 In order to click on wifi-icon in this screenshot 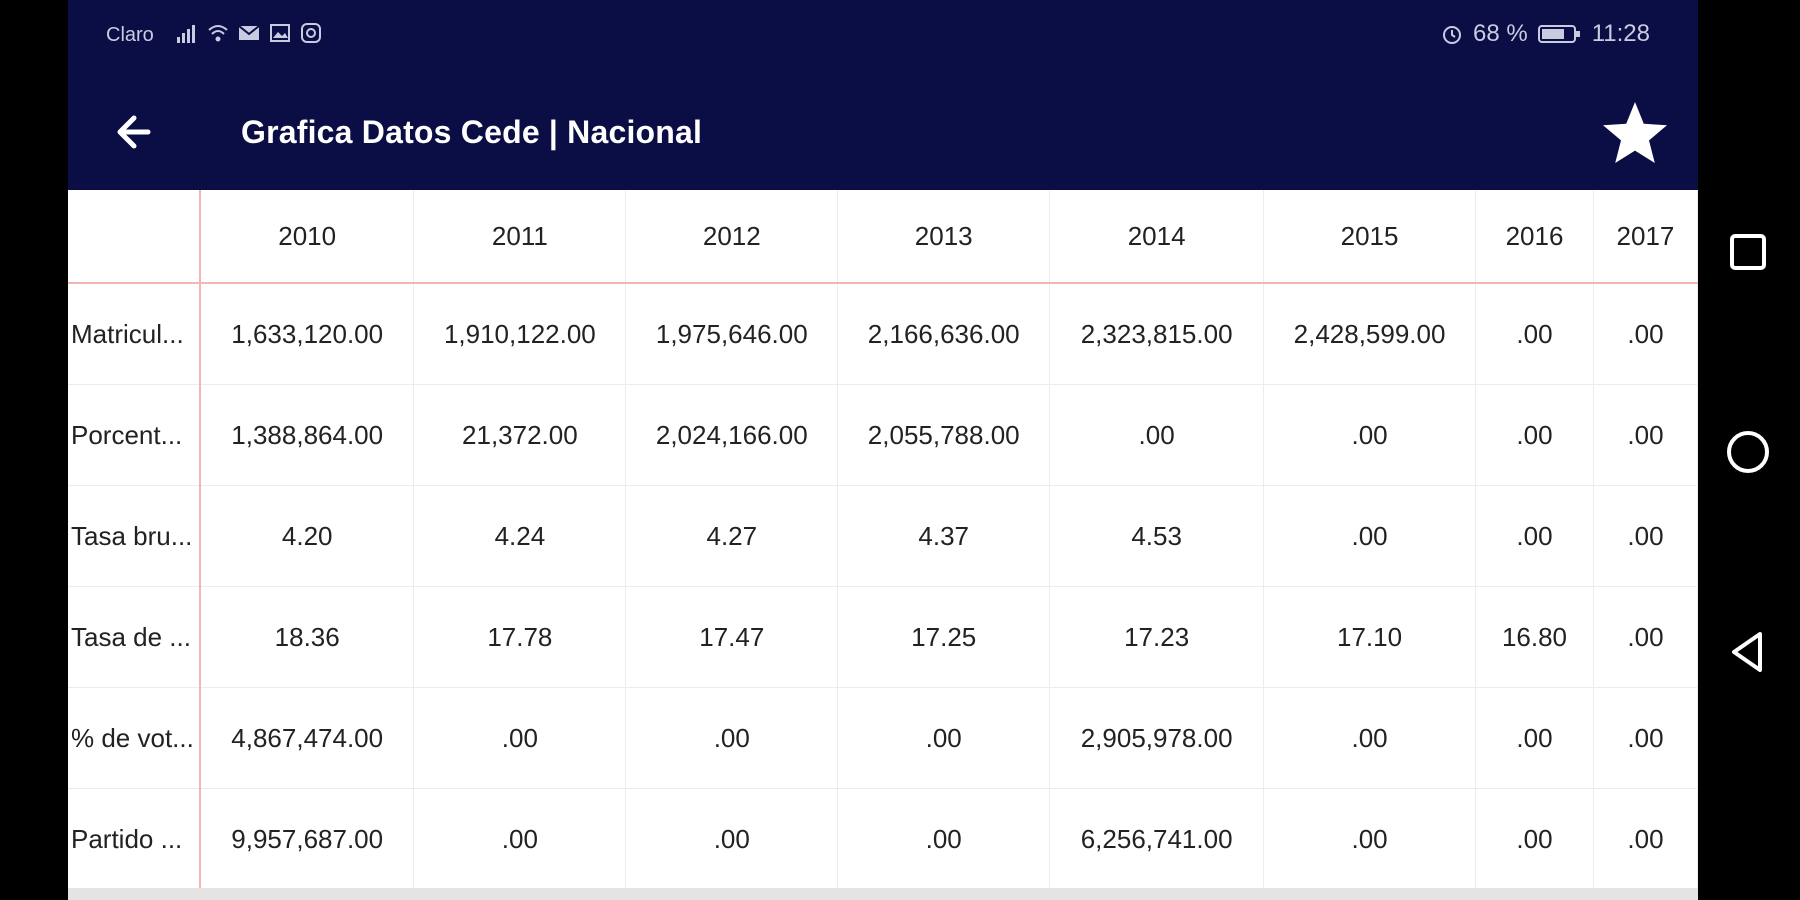, I will do `click(218, 33)`.